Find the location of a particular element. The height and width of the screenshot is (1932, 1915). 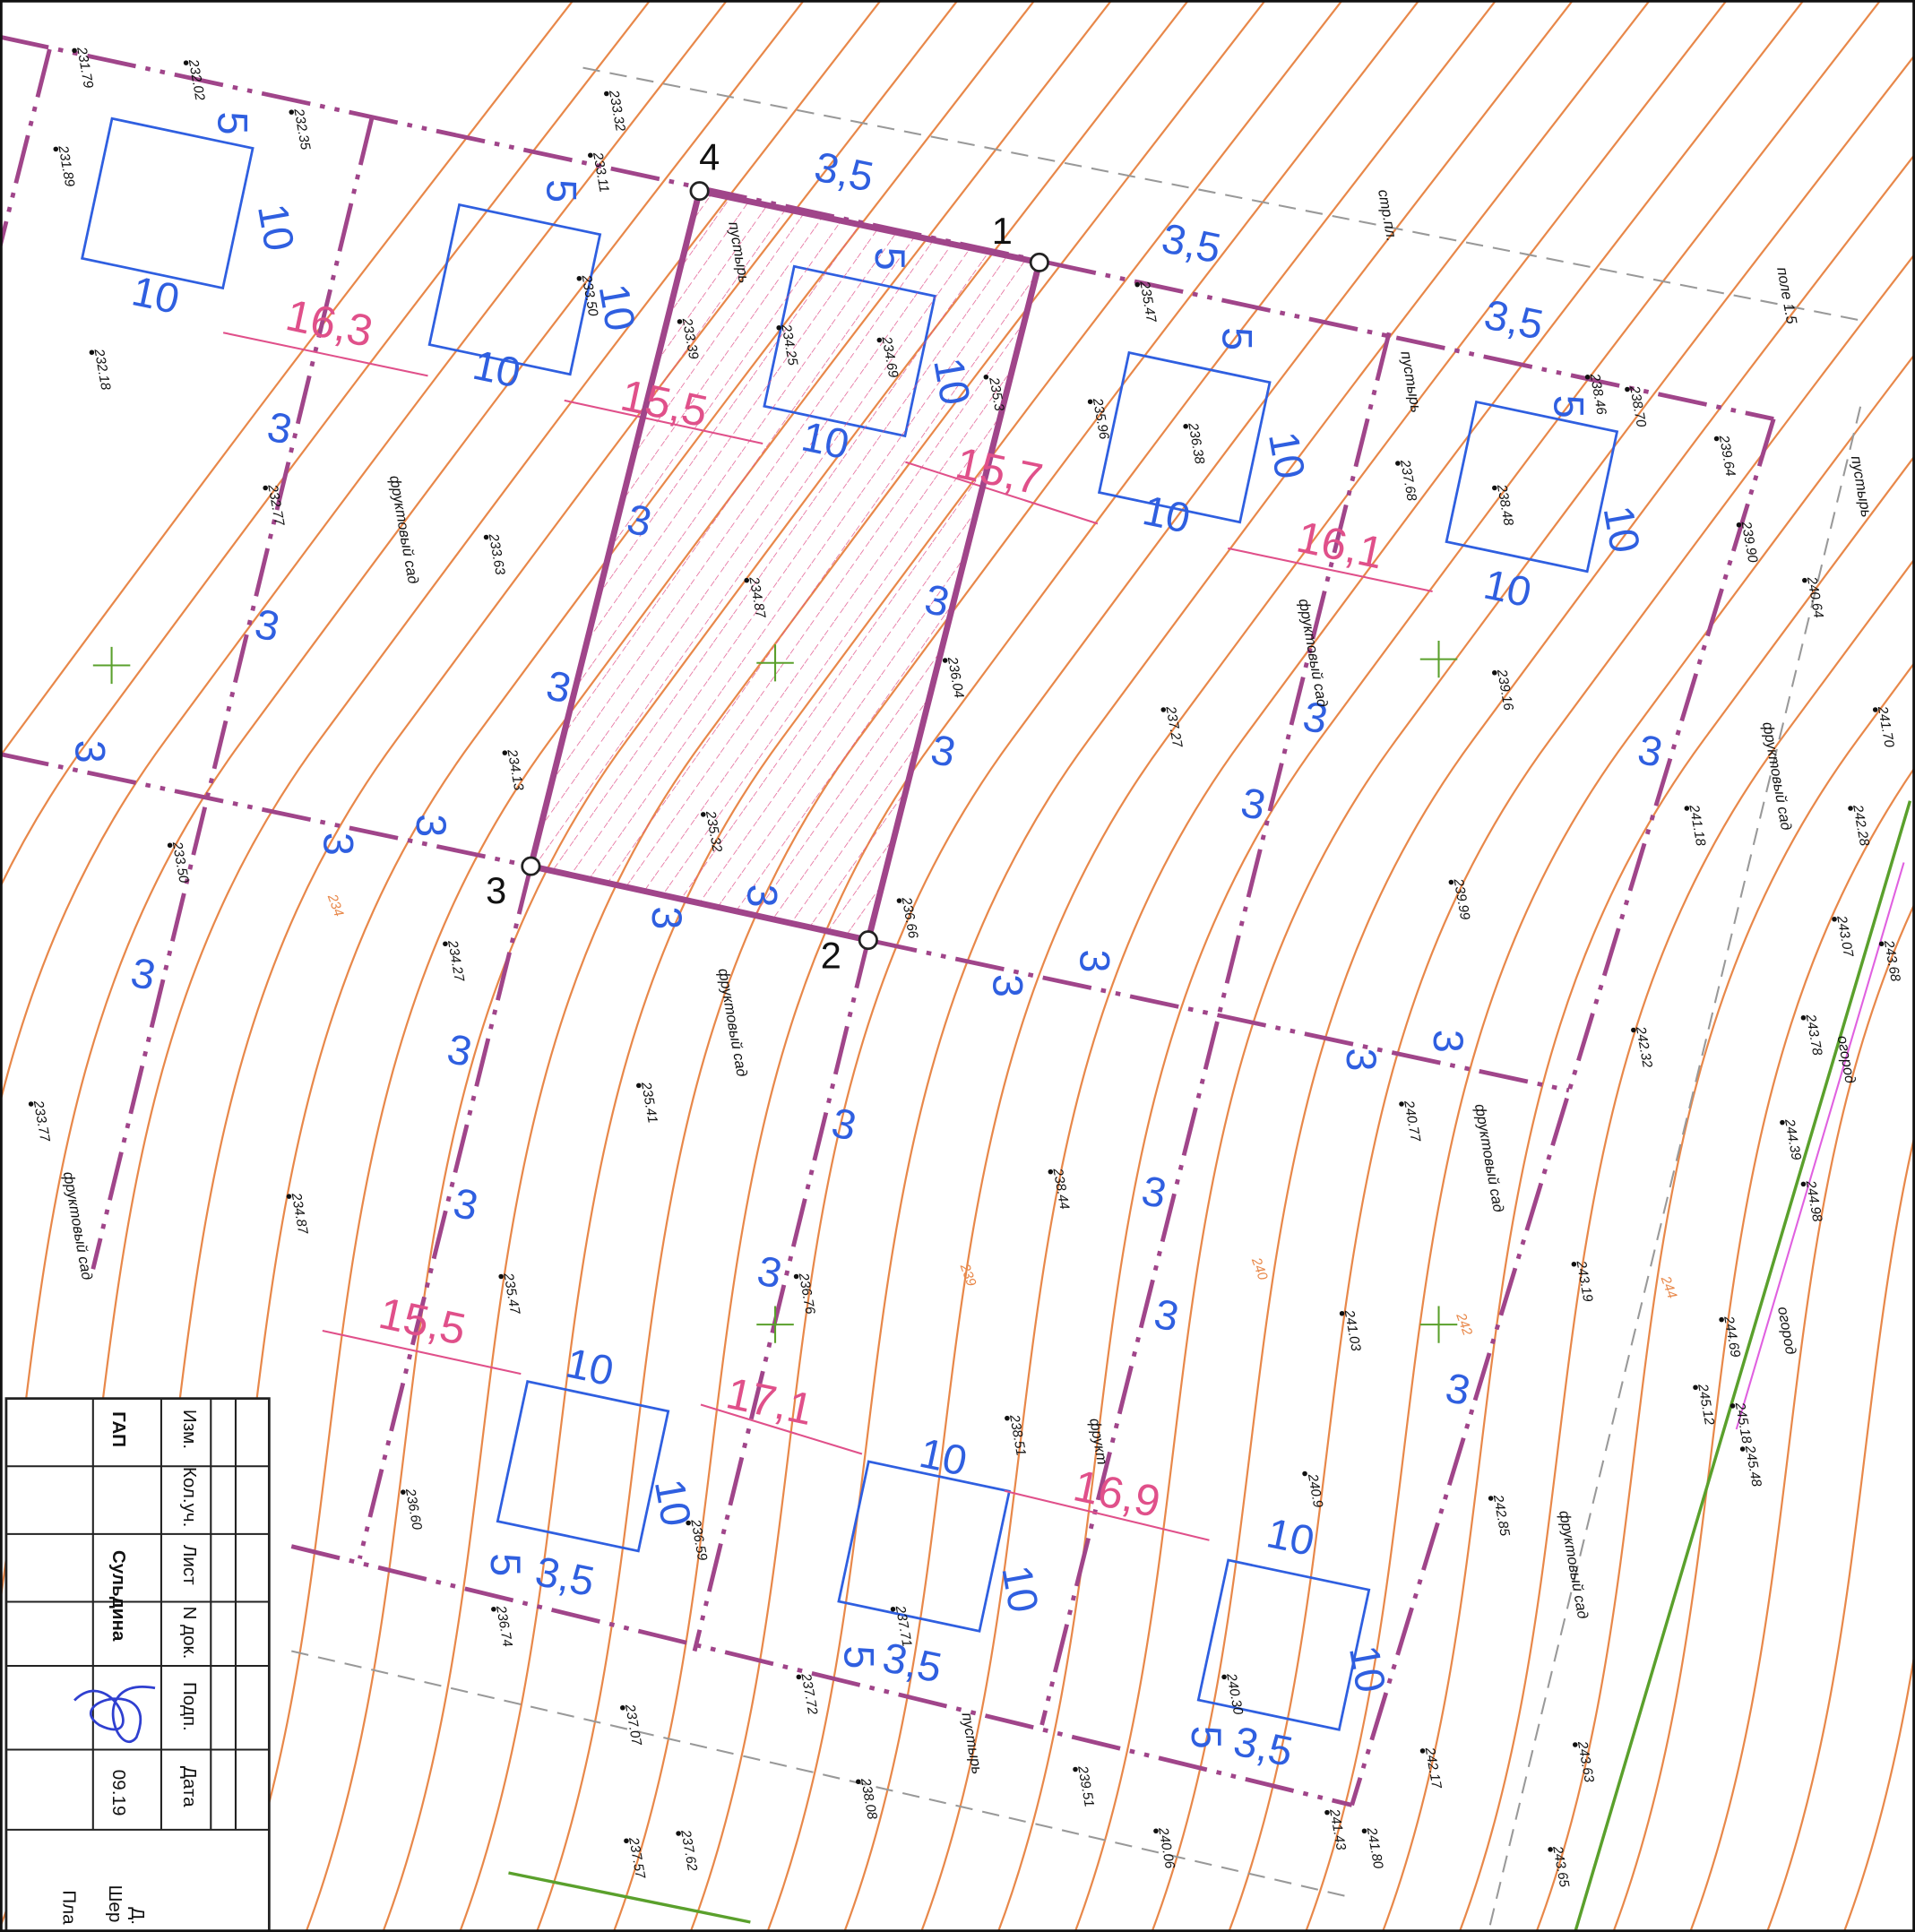

title-block-text: Изм. is located at coordinates (189, 1429).